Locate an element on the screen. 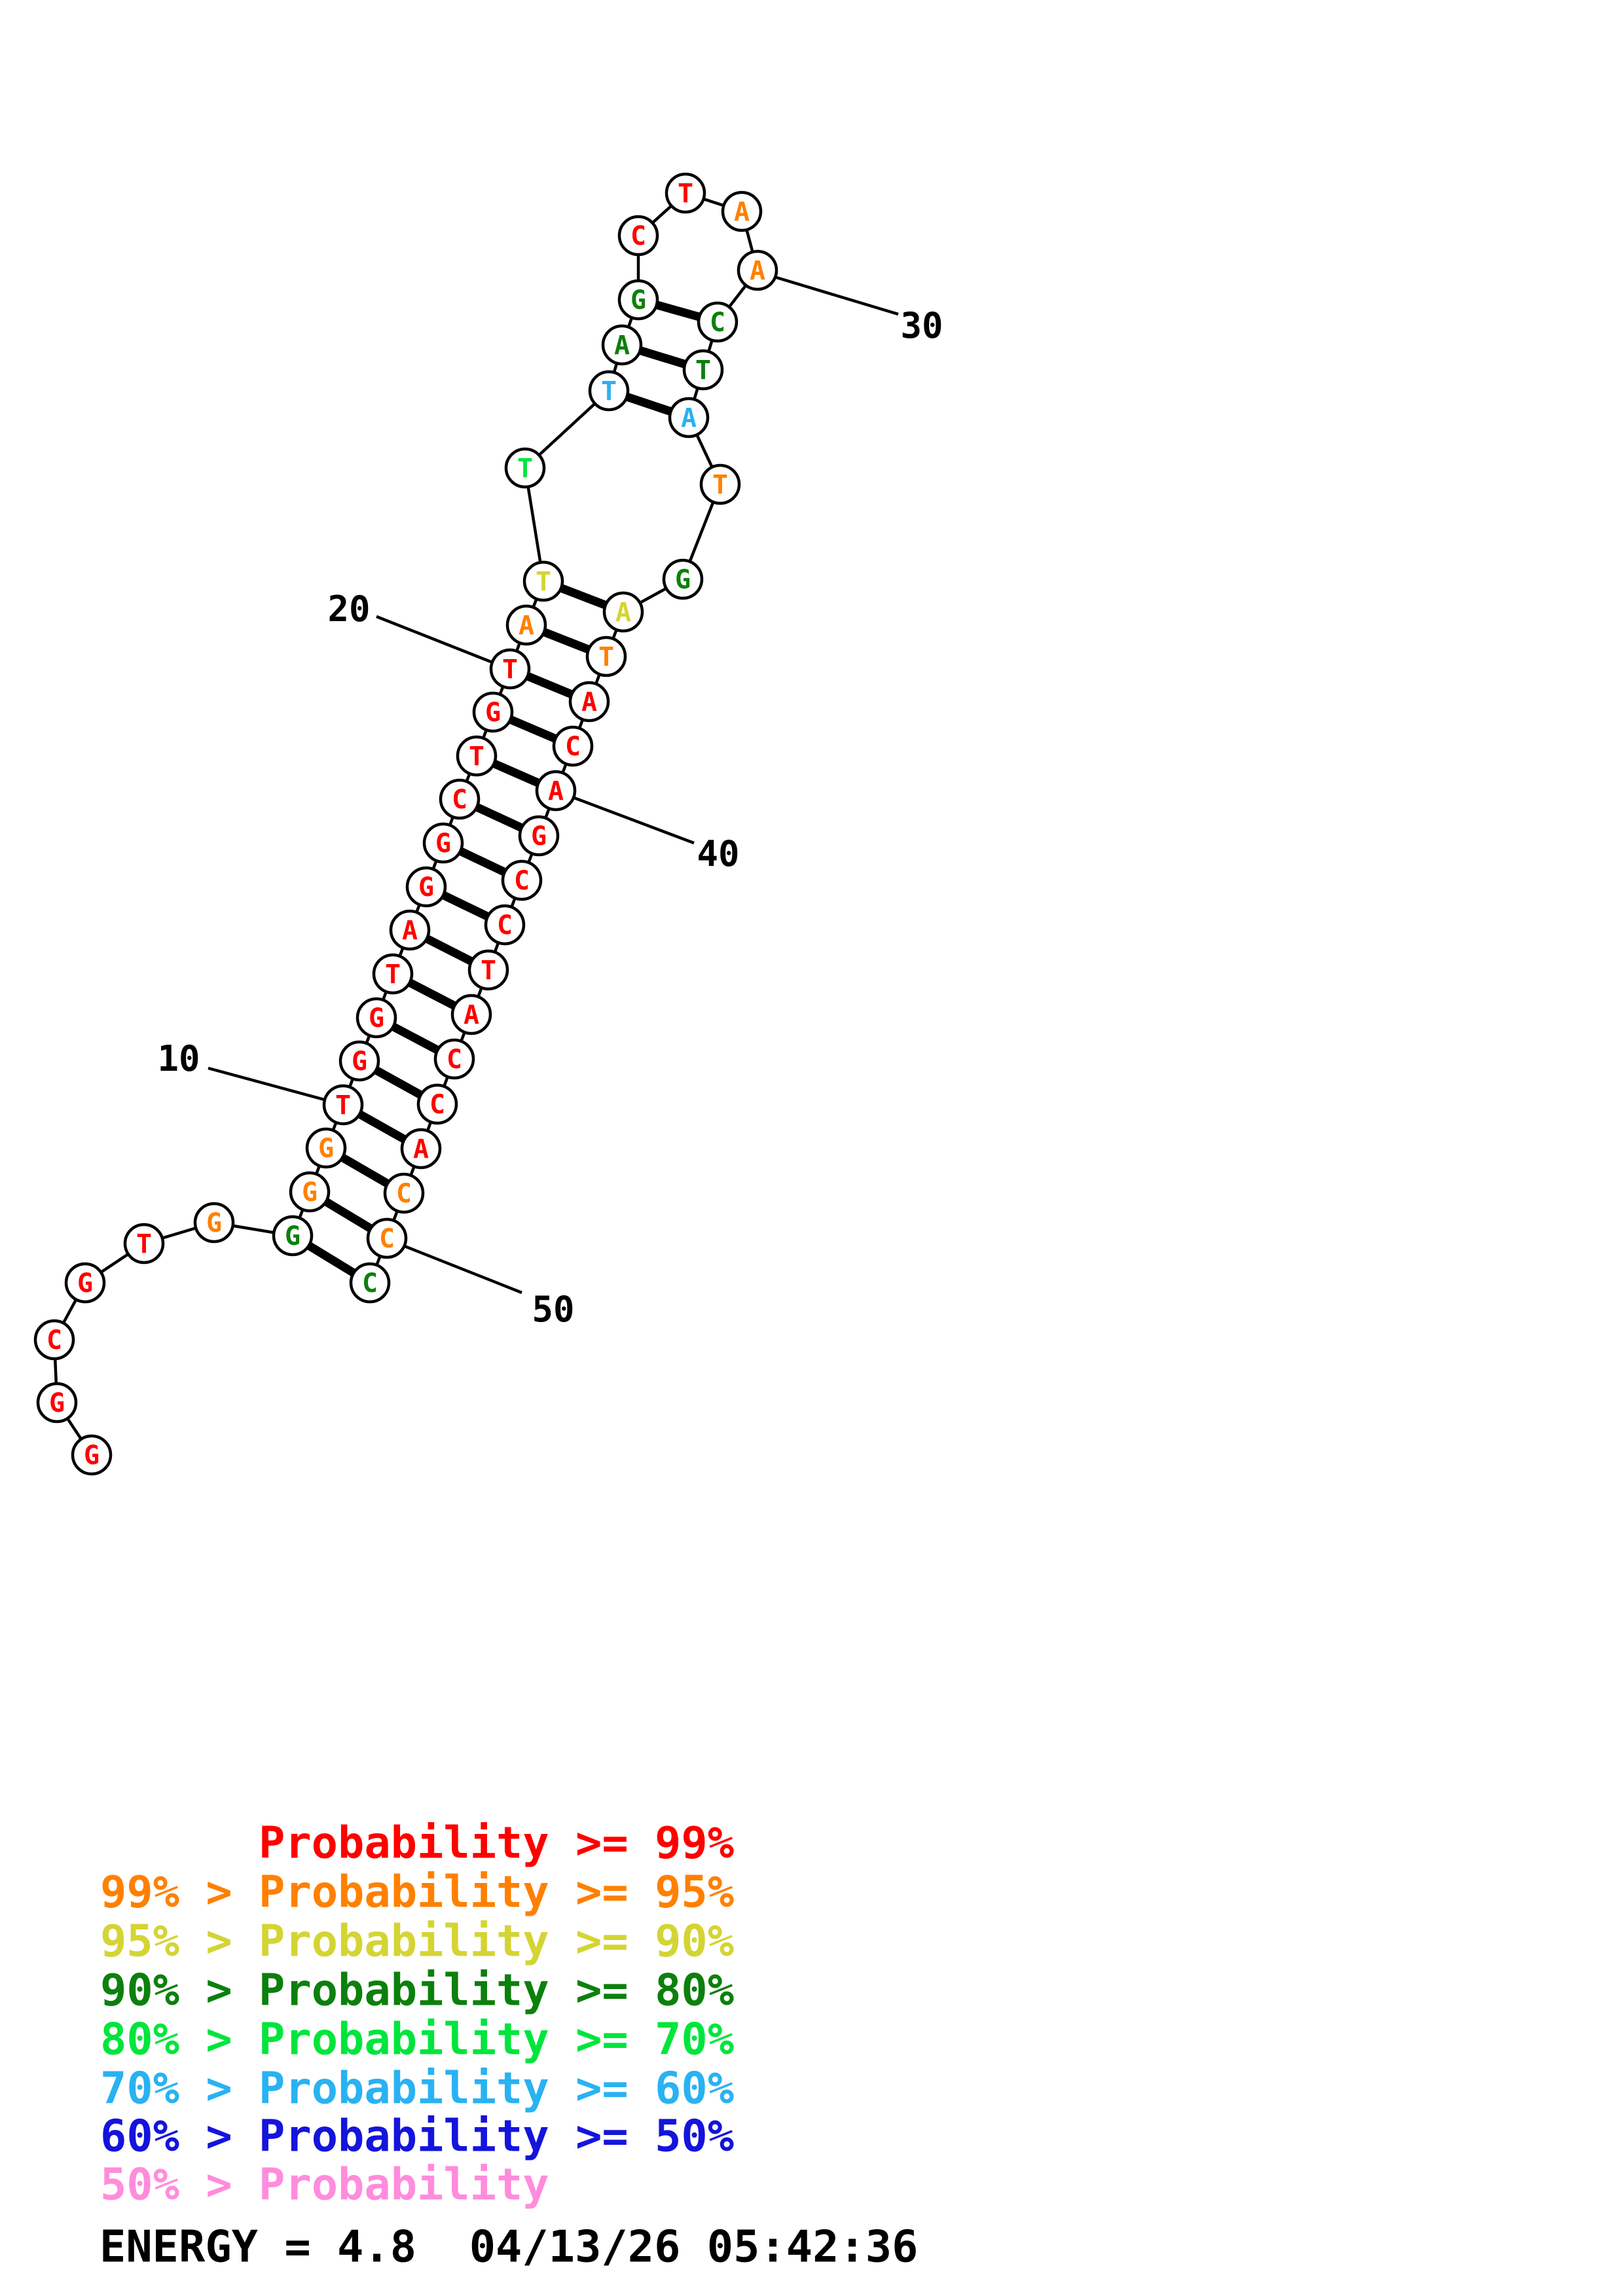 The image size is (1623, 2296). legend-row: 99% > Probability >= 95% is located at coordinates (417, 1891).